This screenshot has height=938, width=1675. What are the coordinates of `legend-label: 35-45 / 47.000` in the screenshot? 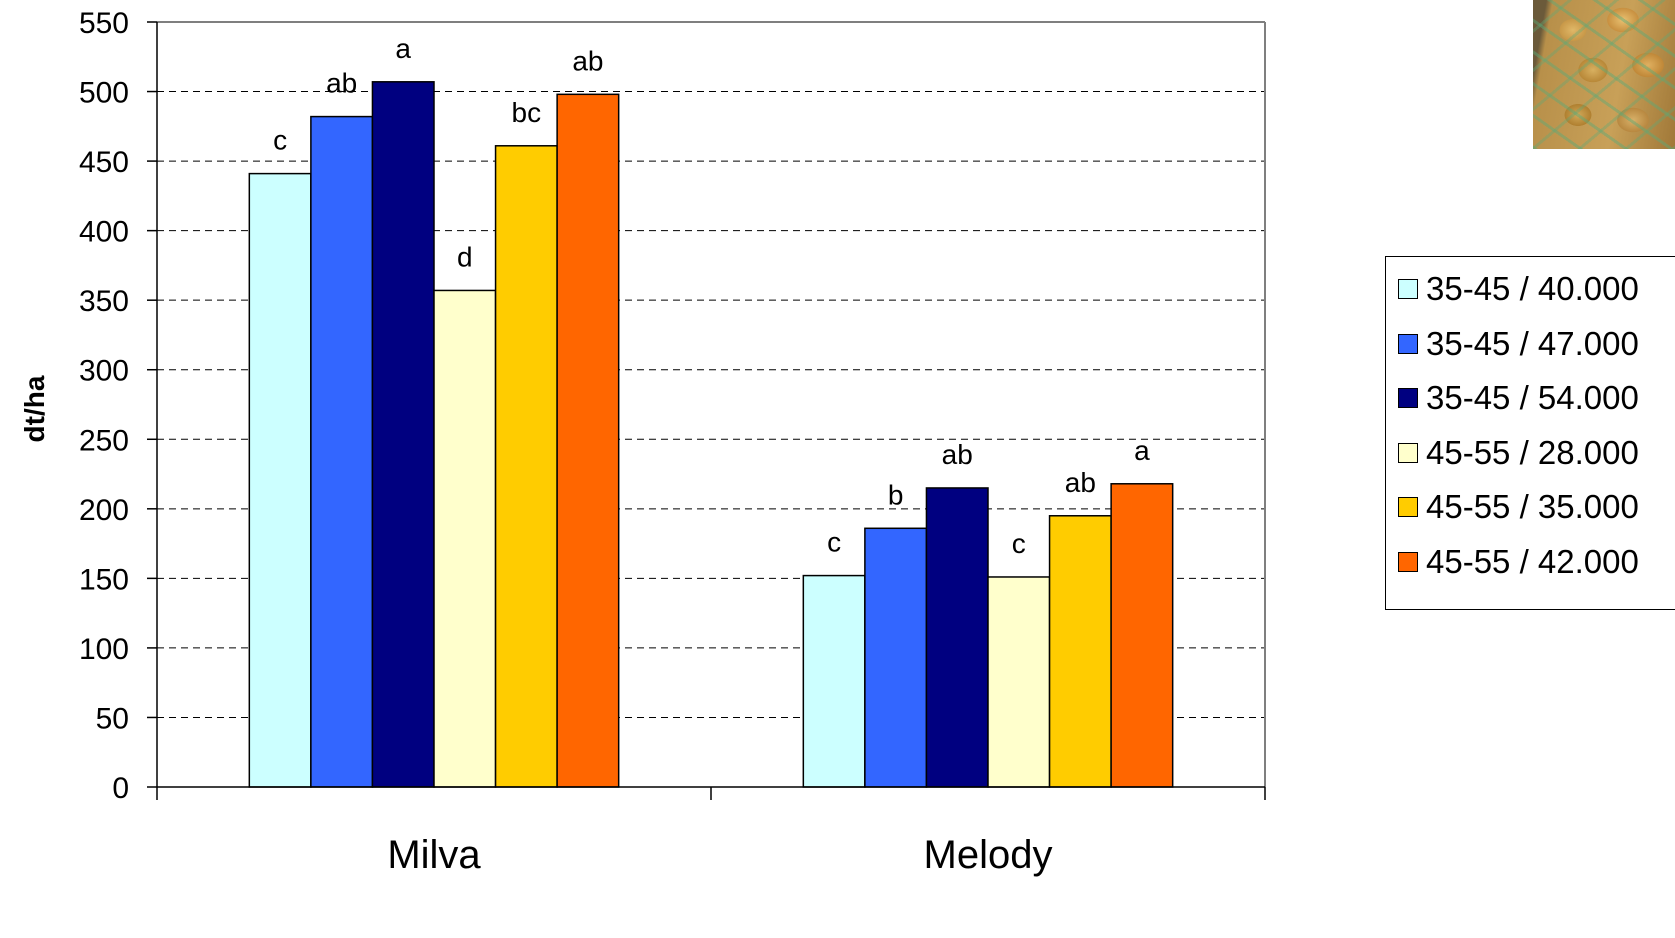 It's located at (1532, 343).